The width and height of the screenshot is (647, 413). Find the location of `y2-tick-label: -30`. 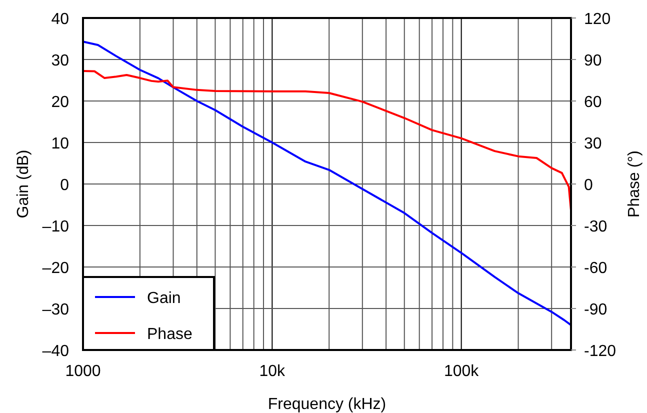

y2-tick-label: -30 is located at coordinates (596, 227).